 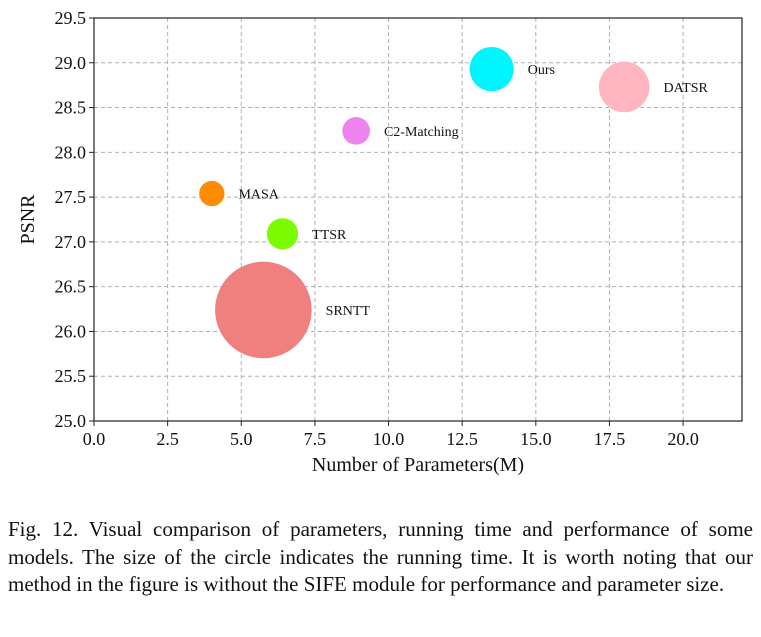 What do you see at coordinates (241, 439) in the screenshot?
I see `x-tick-label: 5.0` at bounding box center [241, 439].